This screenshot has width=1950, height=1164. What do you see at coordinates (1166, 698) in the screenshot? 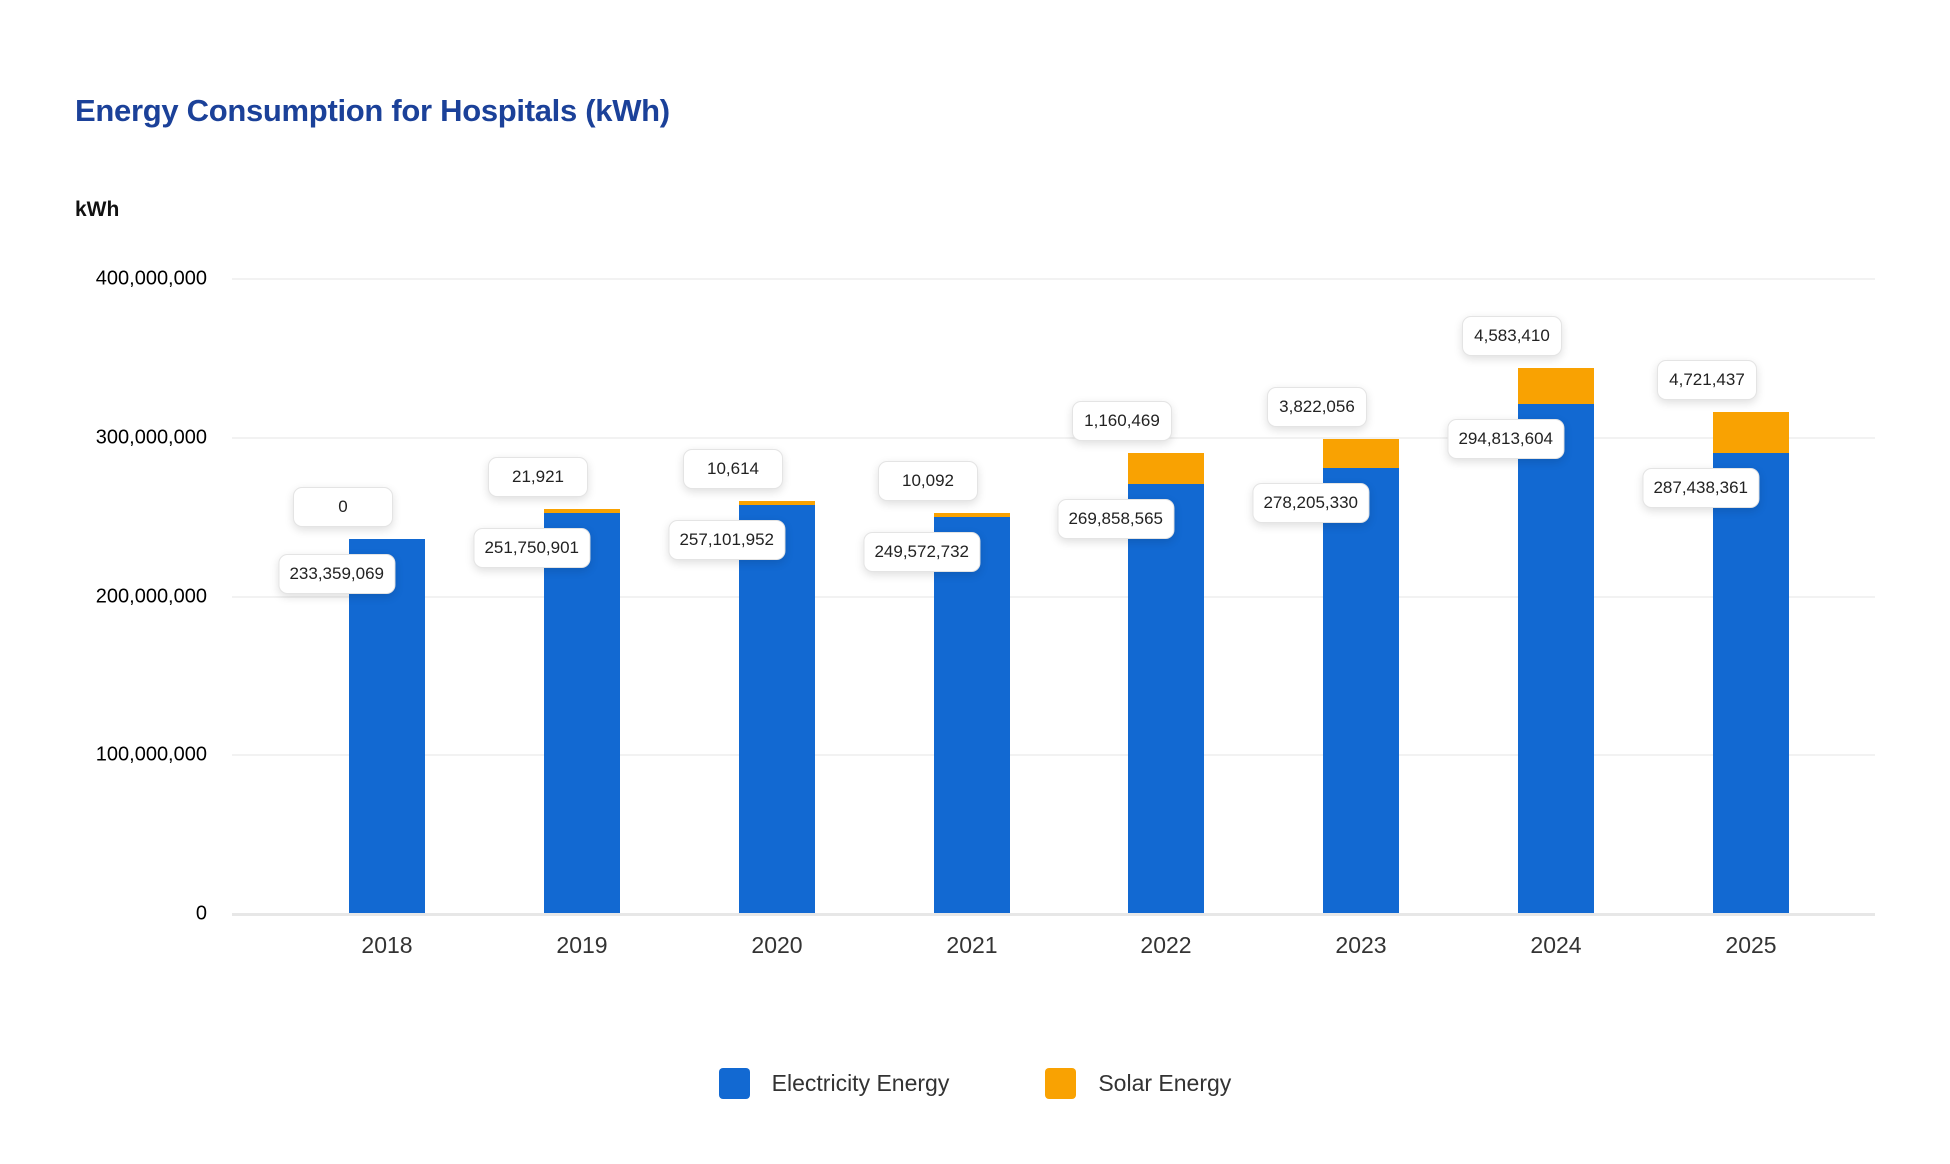
I see `bar-electricity-2022` at bounding box center [1166, 698].